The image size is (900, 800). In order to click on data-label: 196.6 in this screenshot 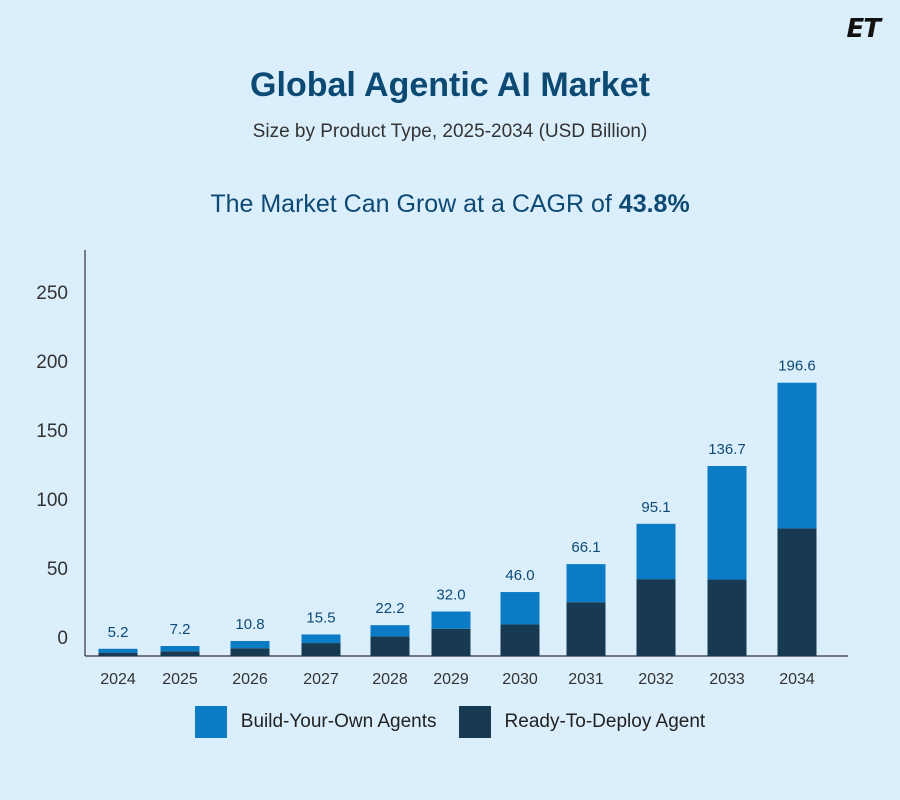, I will do `click(797, 366)`.